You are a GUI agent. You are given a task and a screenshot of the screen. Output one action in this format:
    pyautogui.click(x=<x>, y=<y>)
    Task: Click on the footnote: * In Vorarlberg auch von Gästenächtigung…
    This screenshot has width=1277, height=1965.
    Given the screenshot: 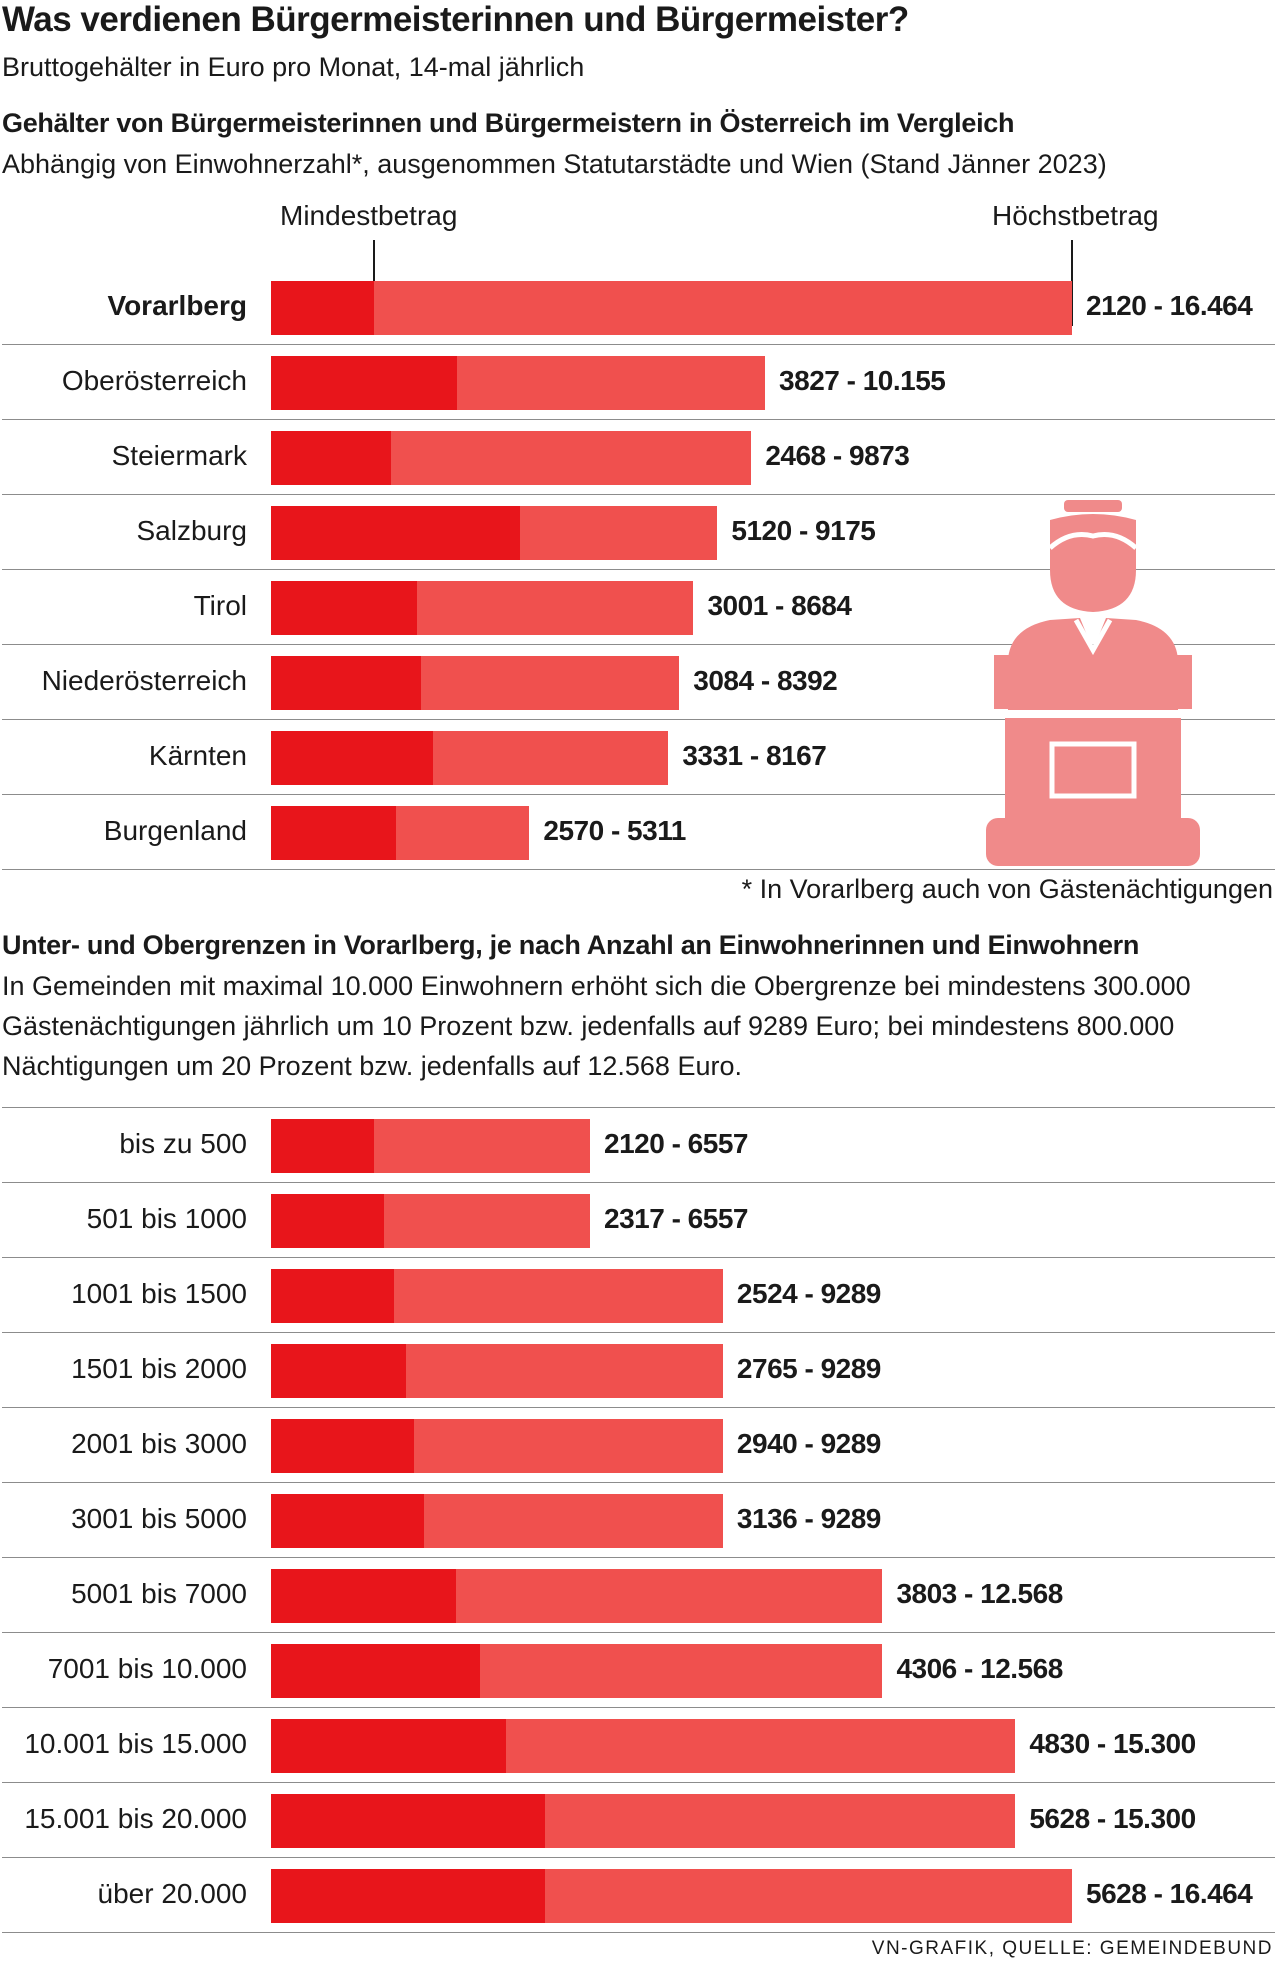 What is the action you would take?
    pyautogui.click(x=1007, y=889)
    